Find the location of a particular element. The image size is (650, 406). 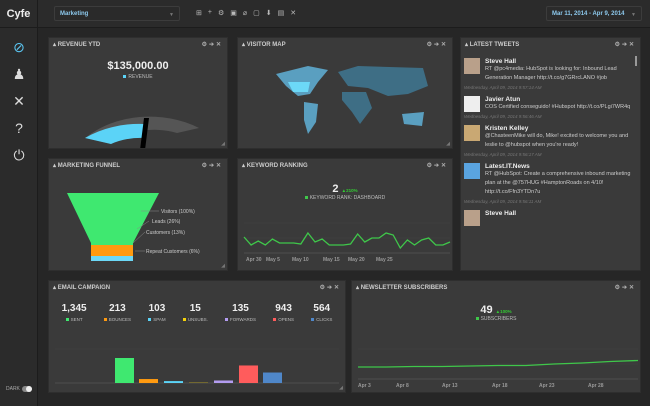

tweet-date: Wednesday, April 09, 2014 9:56:11 AM is located at coordinates (503, 201).